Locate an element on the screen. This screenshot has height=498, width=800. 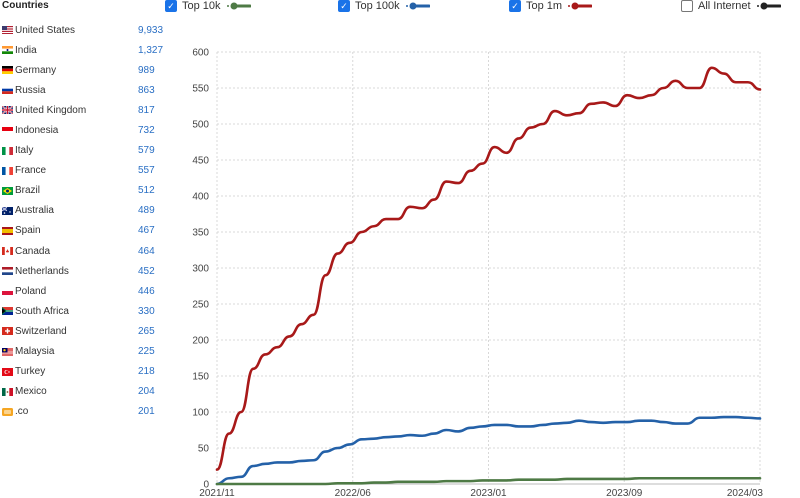
series-legend: ✓ Top 10k ✓ Top 100k ✓ Top 1m All Internet is located at coordinates (482, 7).